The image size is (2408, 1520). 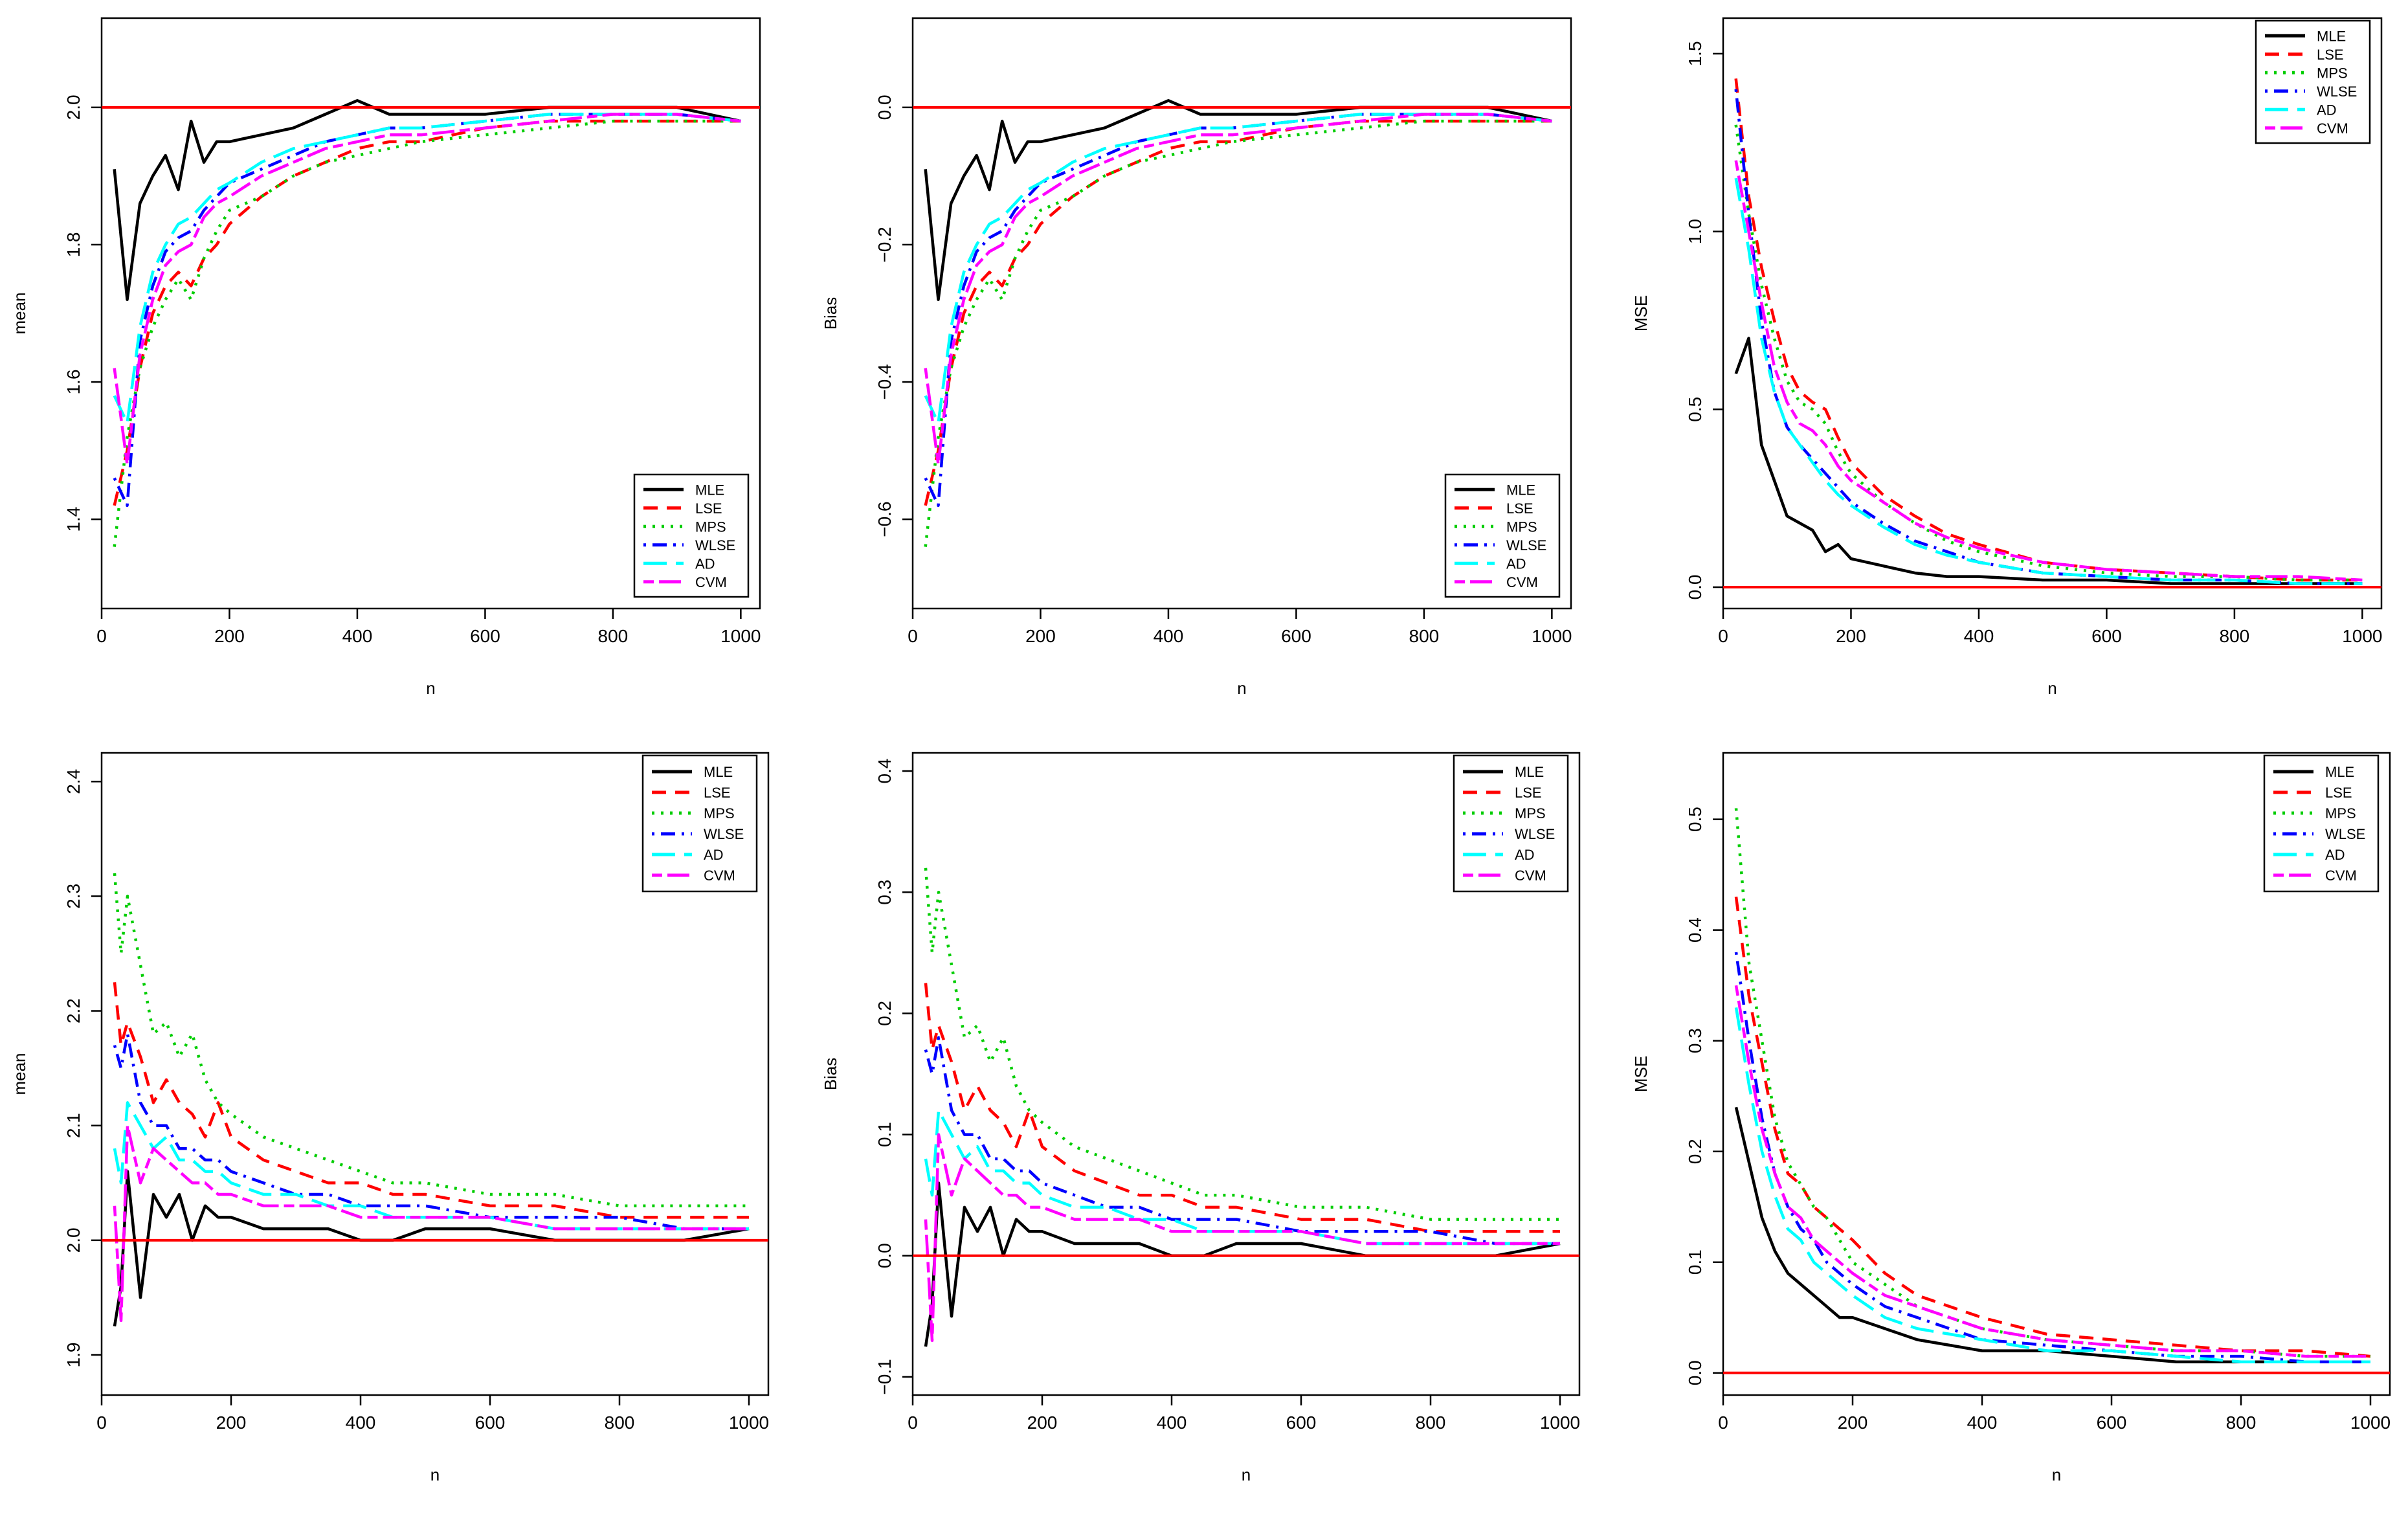 I want to click on y-tick-label: 1.9, so click(x=73, y=1355).